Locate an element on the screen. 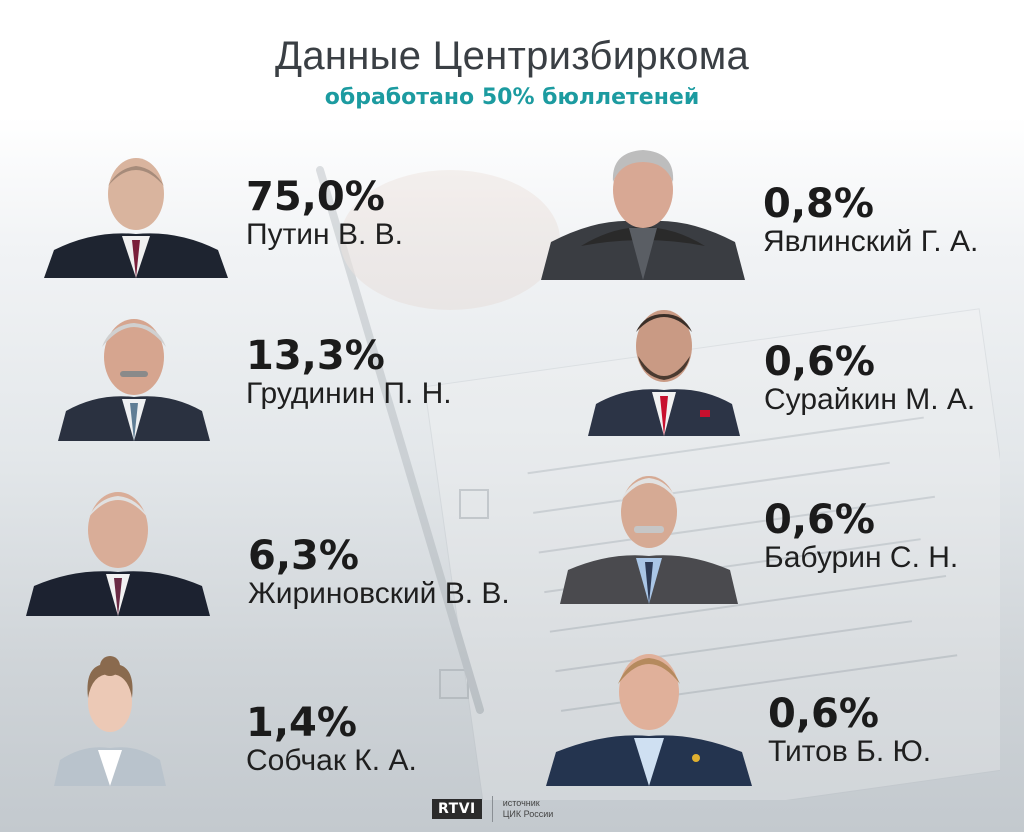  portrait-icon is located at coordinates (136, 218).